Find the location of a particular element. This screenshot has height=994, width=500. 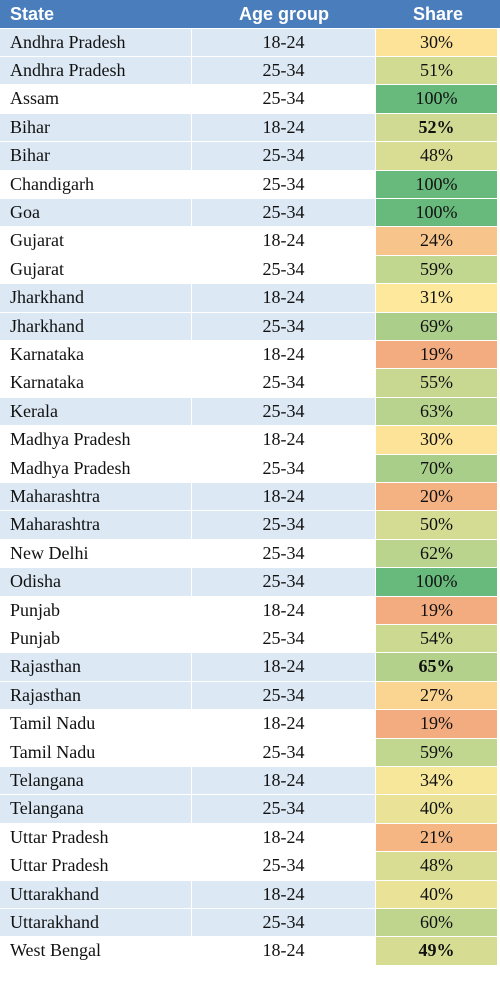

header-cell: State is located at coordinates (96, 14).